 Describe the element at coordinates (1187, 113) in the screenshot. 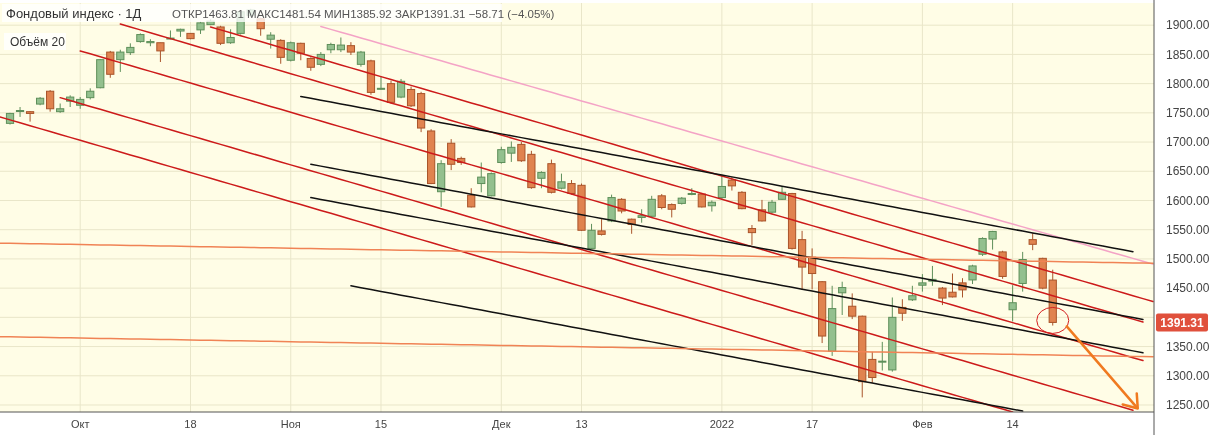

I see `y-tick-label: 1750.00` at that location.